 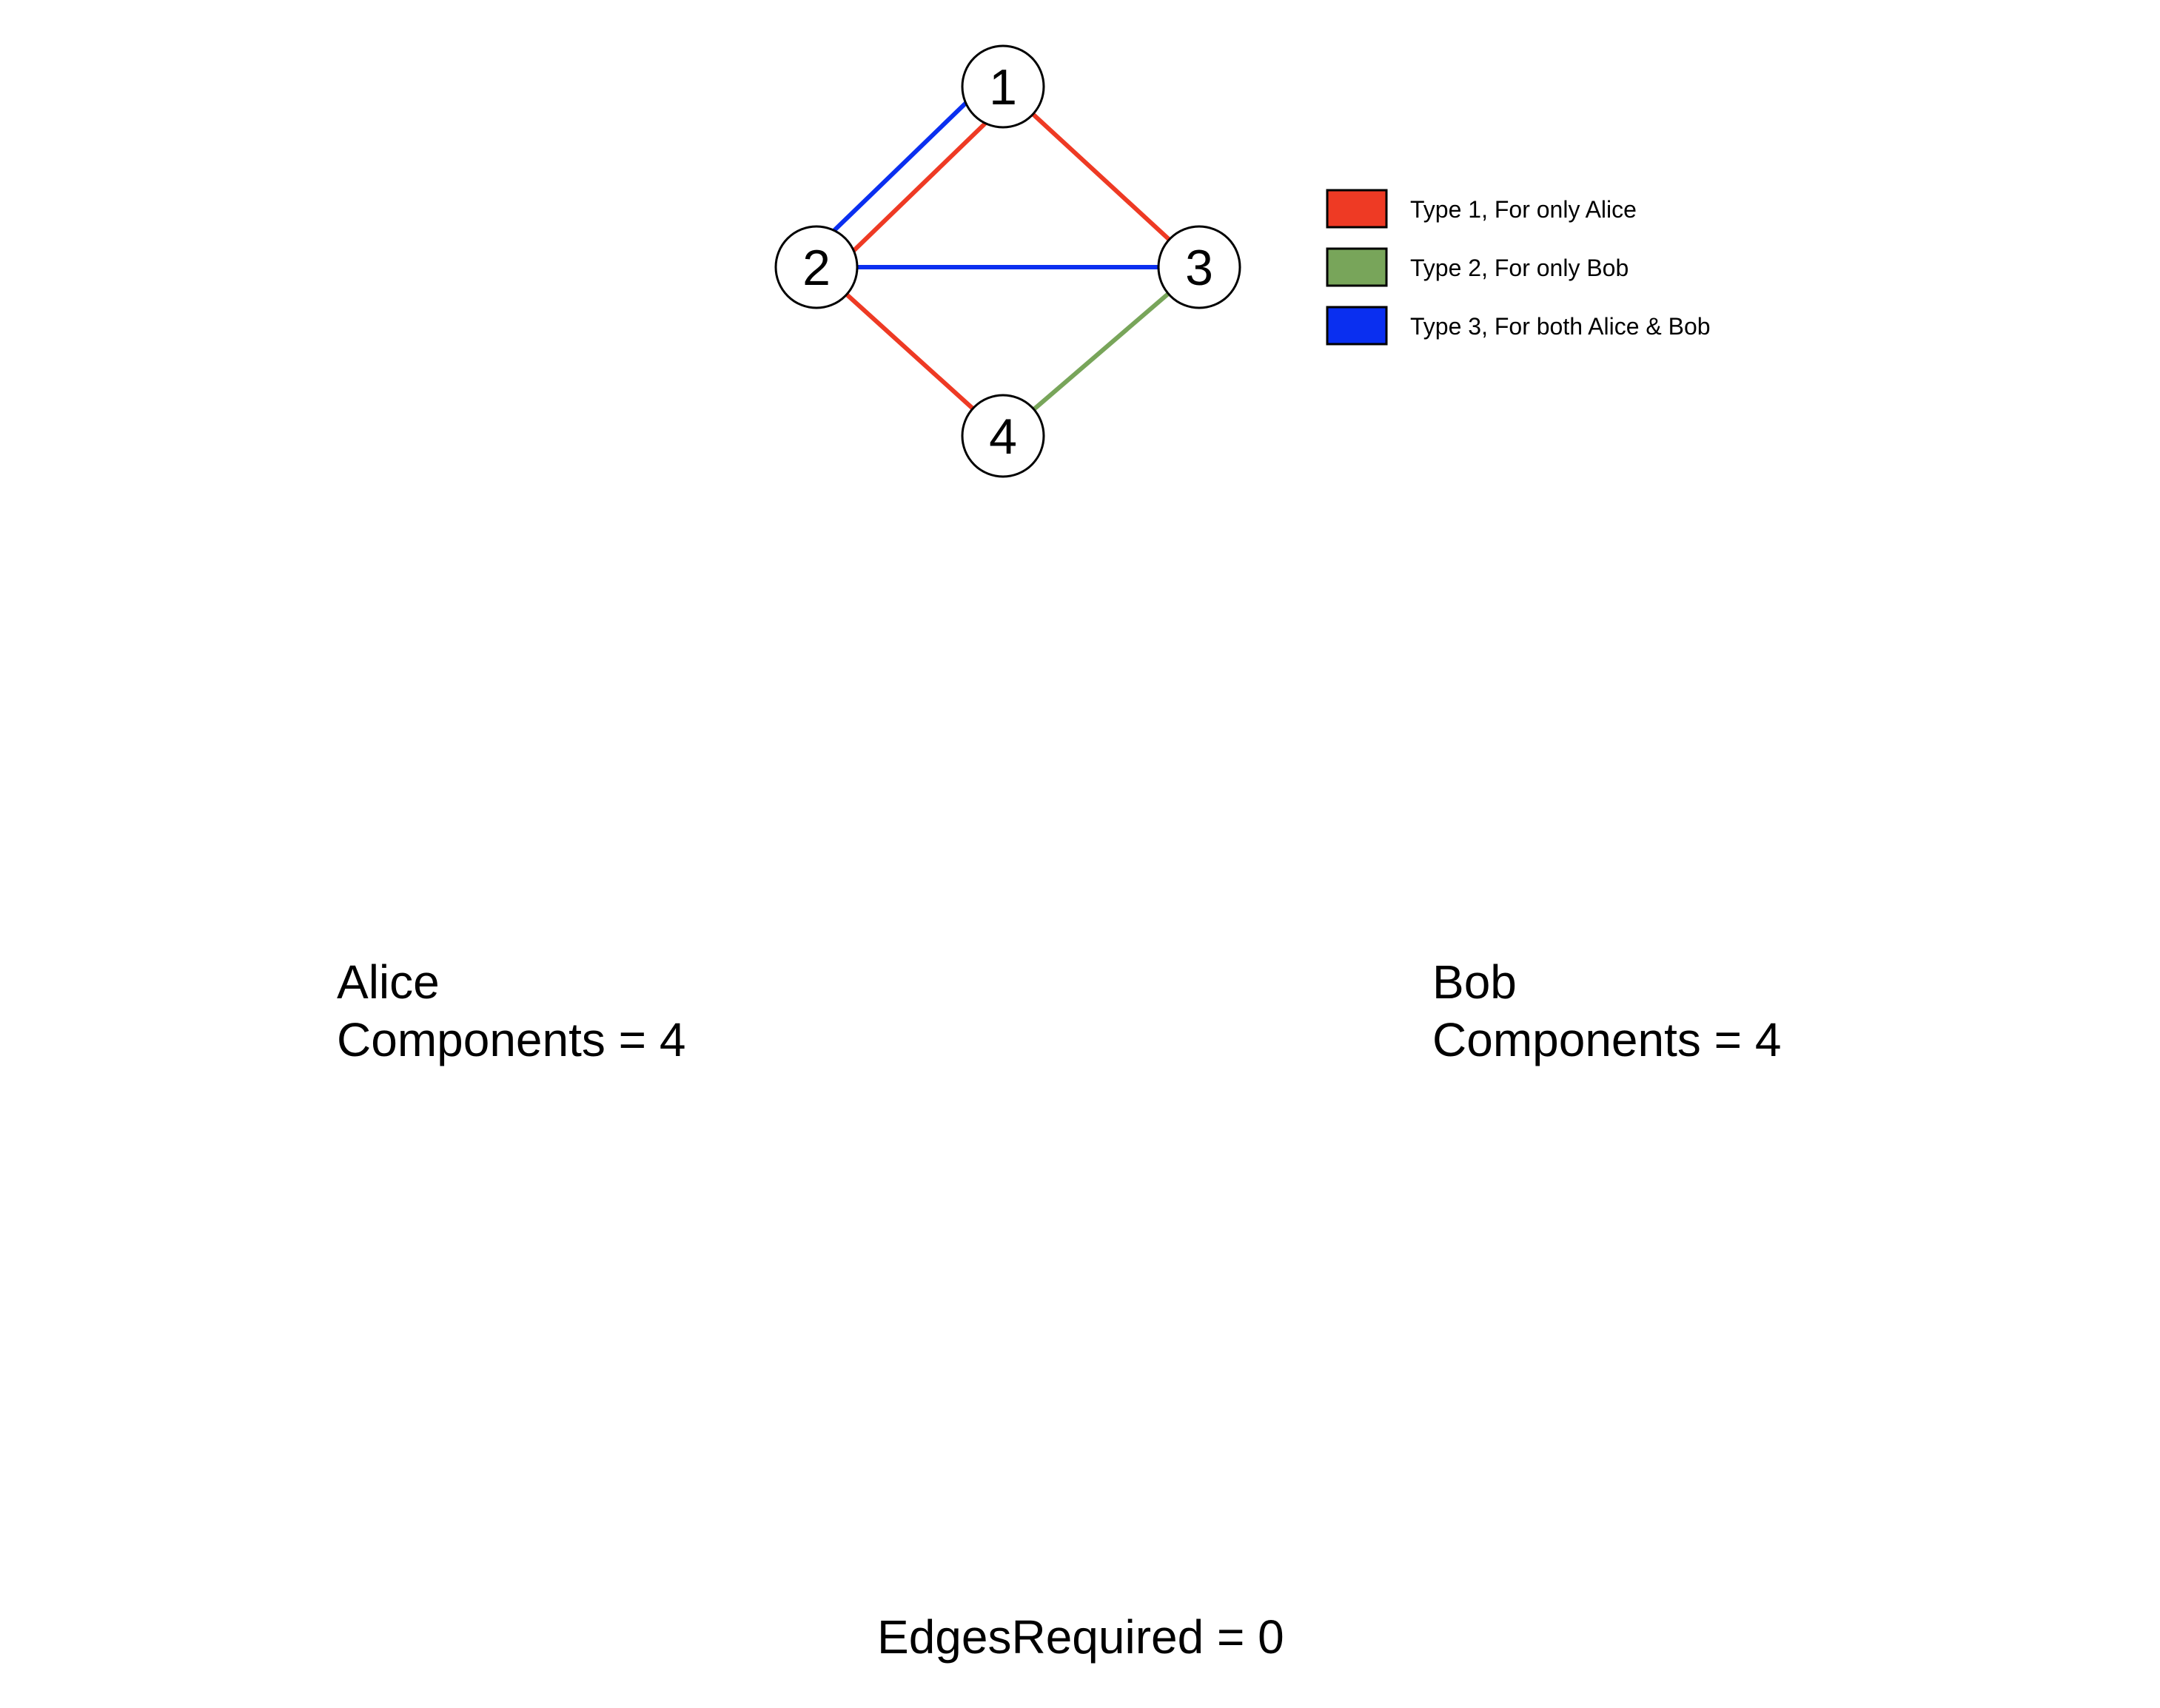 What do you see at coordinates (1101, 176) in the screenshot?
I see `edge-1-3-type1` at bounding box center [1101, 176].